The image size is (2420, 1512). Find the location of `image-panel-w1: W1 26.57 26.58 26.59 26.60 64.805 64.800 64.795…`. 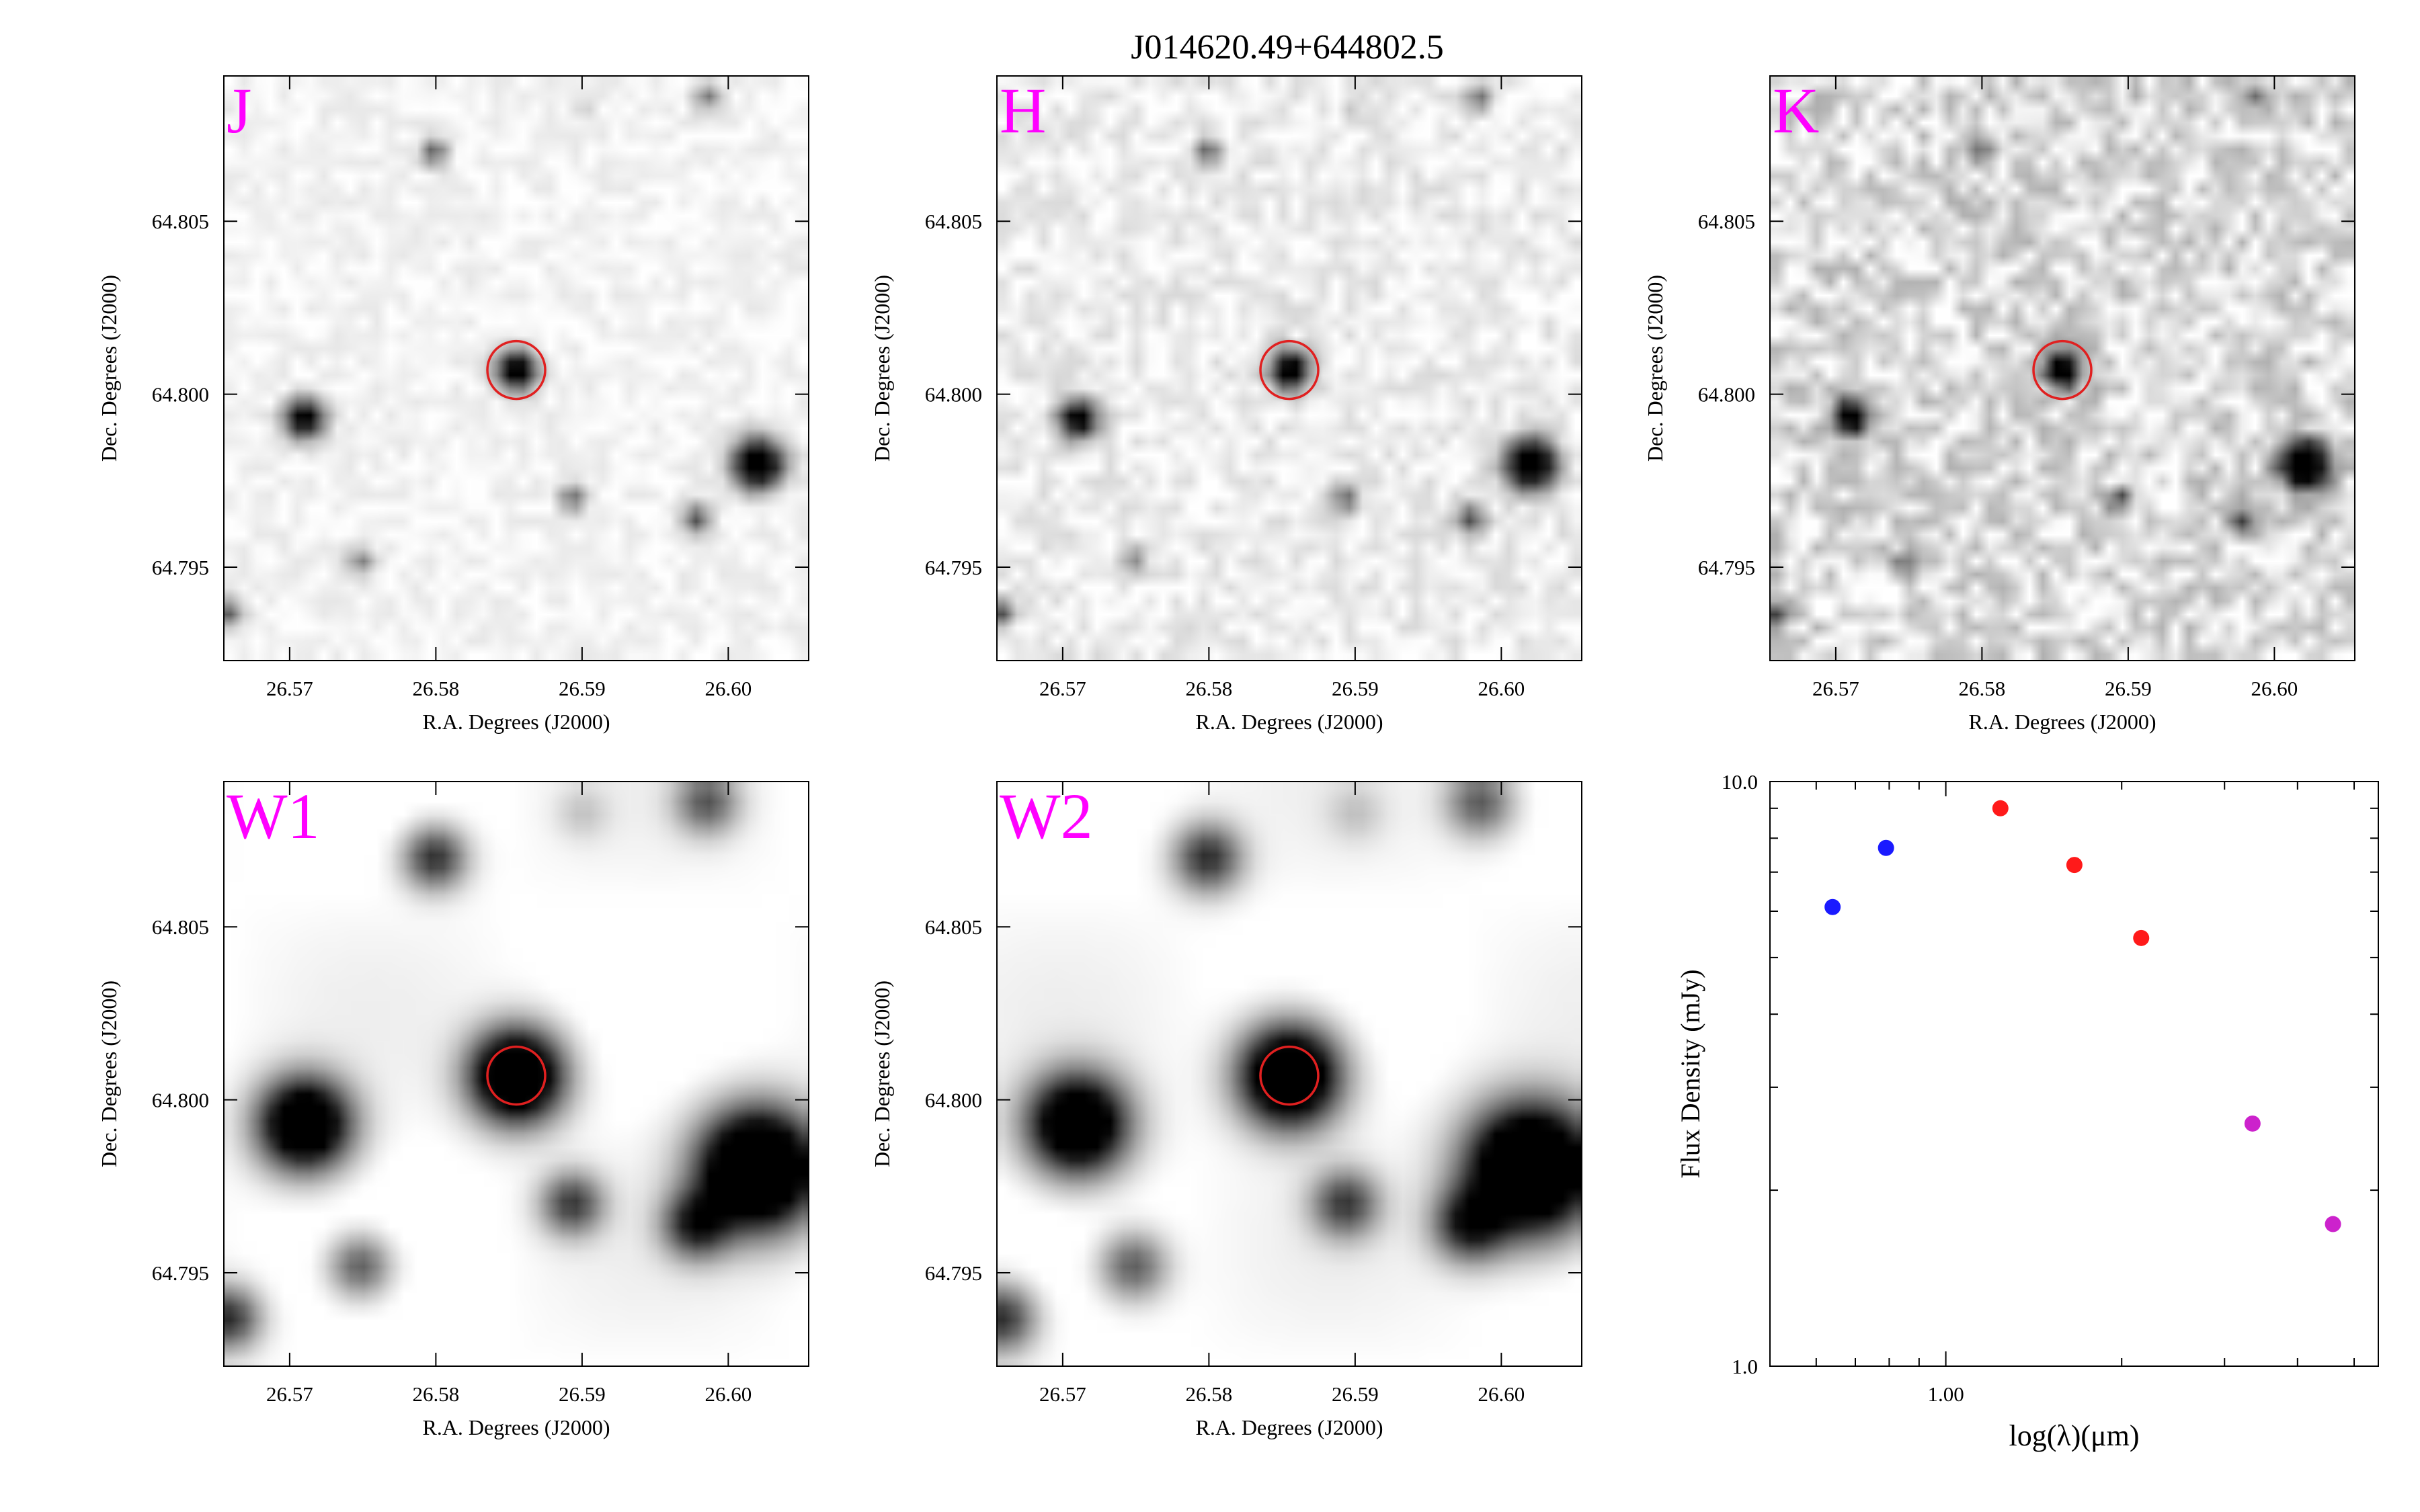

image-panel-w1: W1 26.57 26.58 26.59 26.60 64.805 64.800 64.795… is located at coordinates (453, 1110).